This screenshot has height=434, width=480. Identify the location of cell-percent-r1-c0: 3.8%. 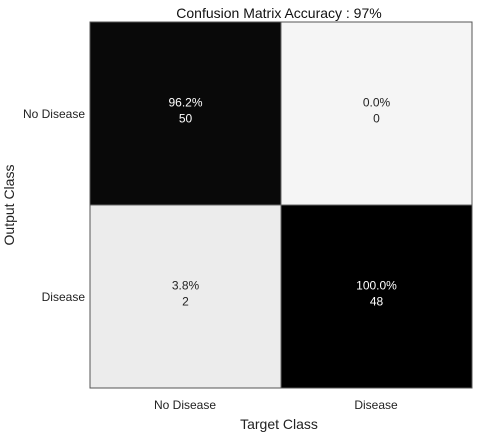
(186, 286).